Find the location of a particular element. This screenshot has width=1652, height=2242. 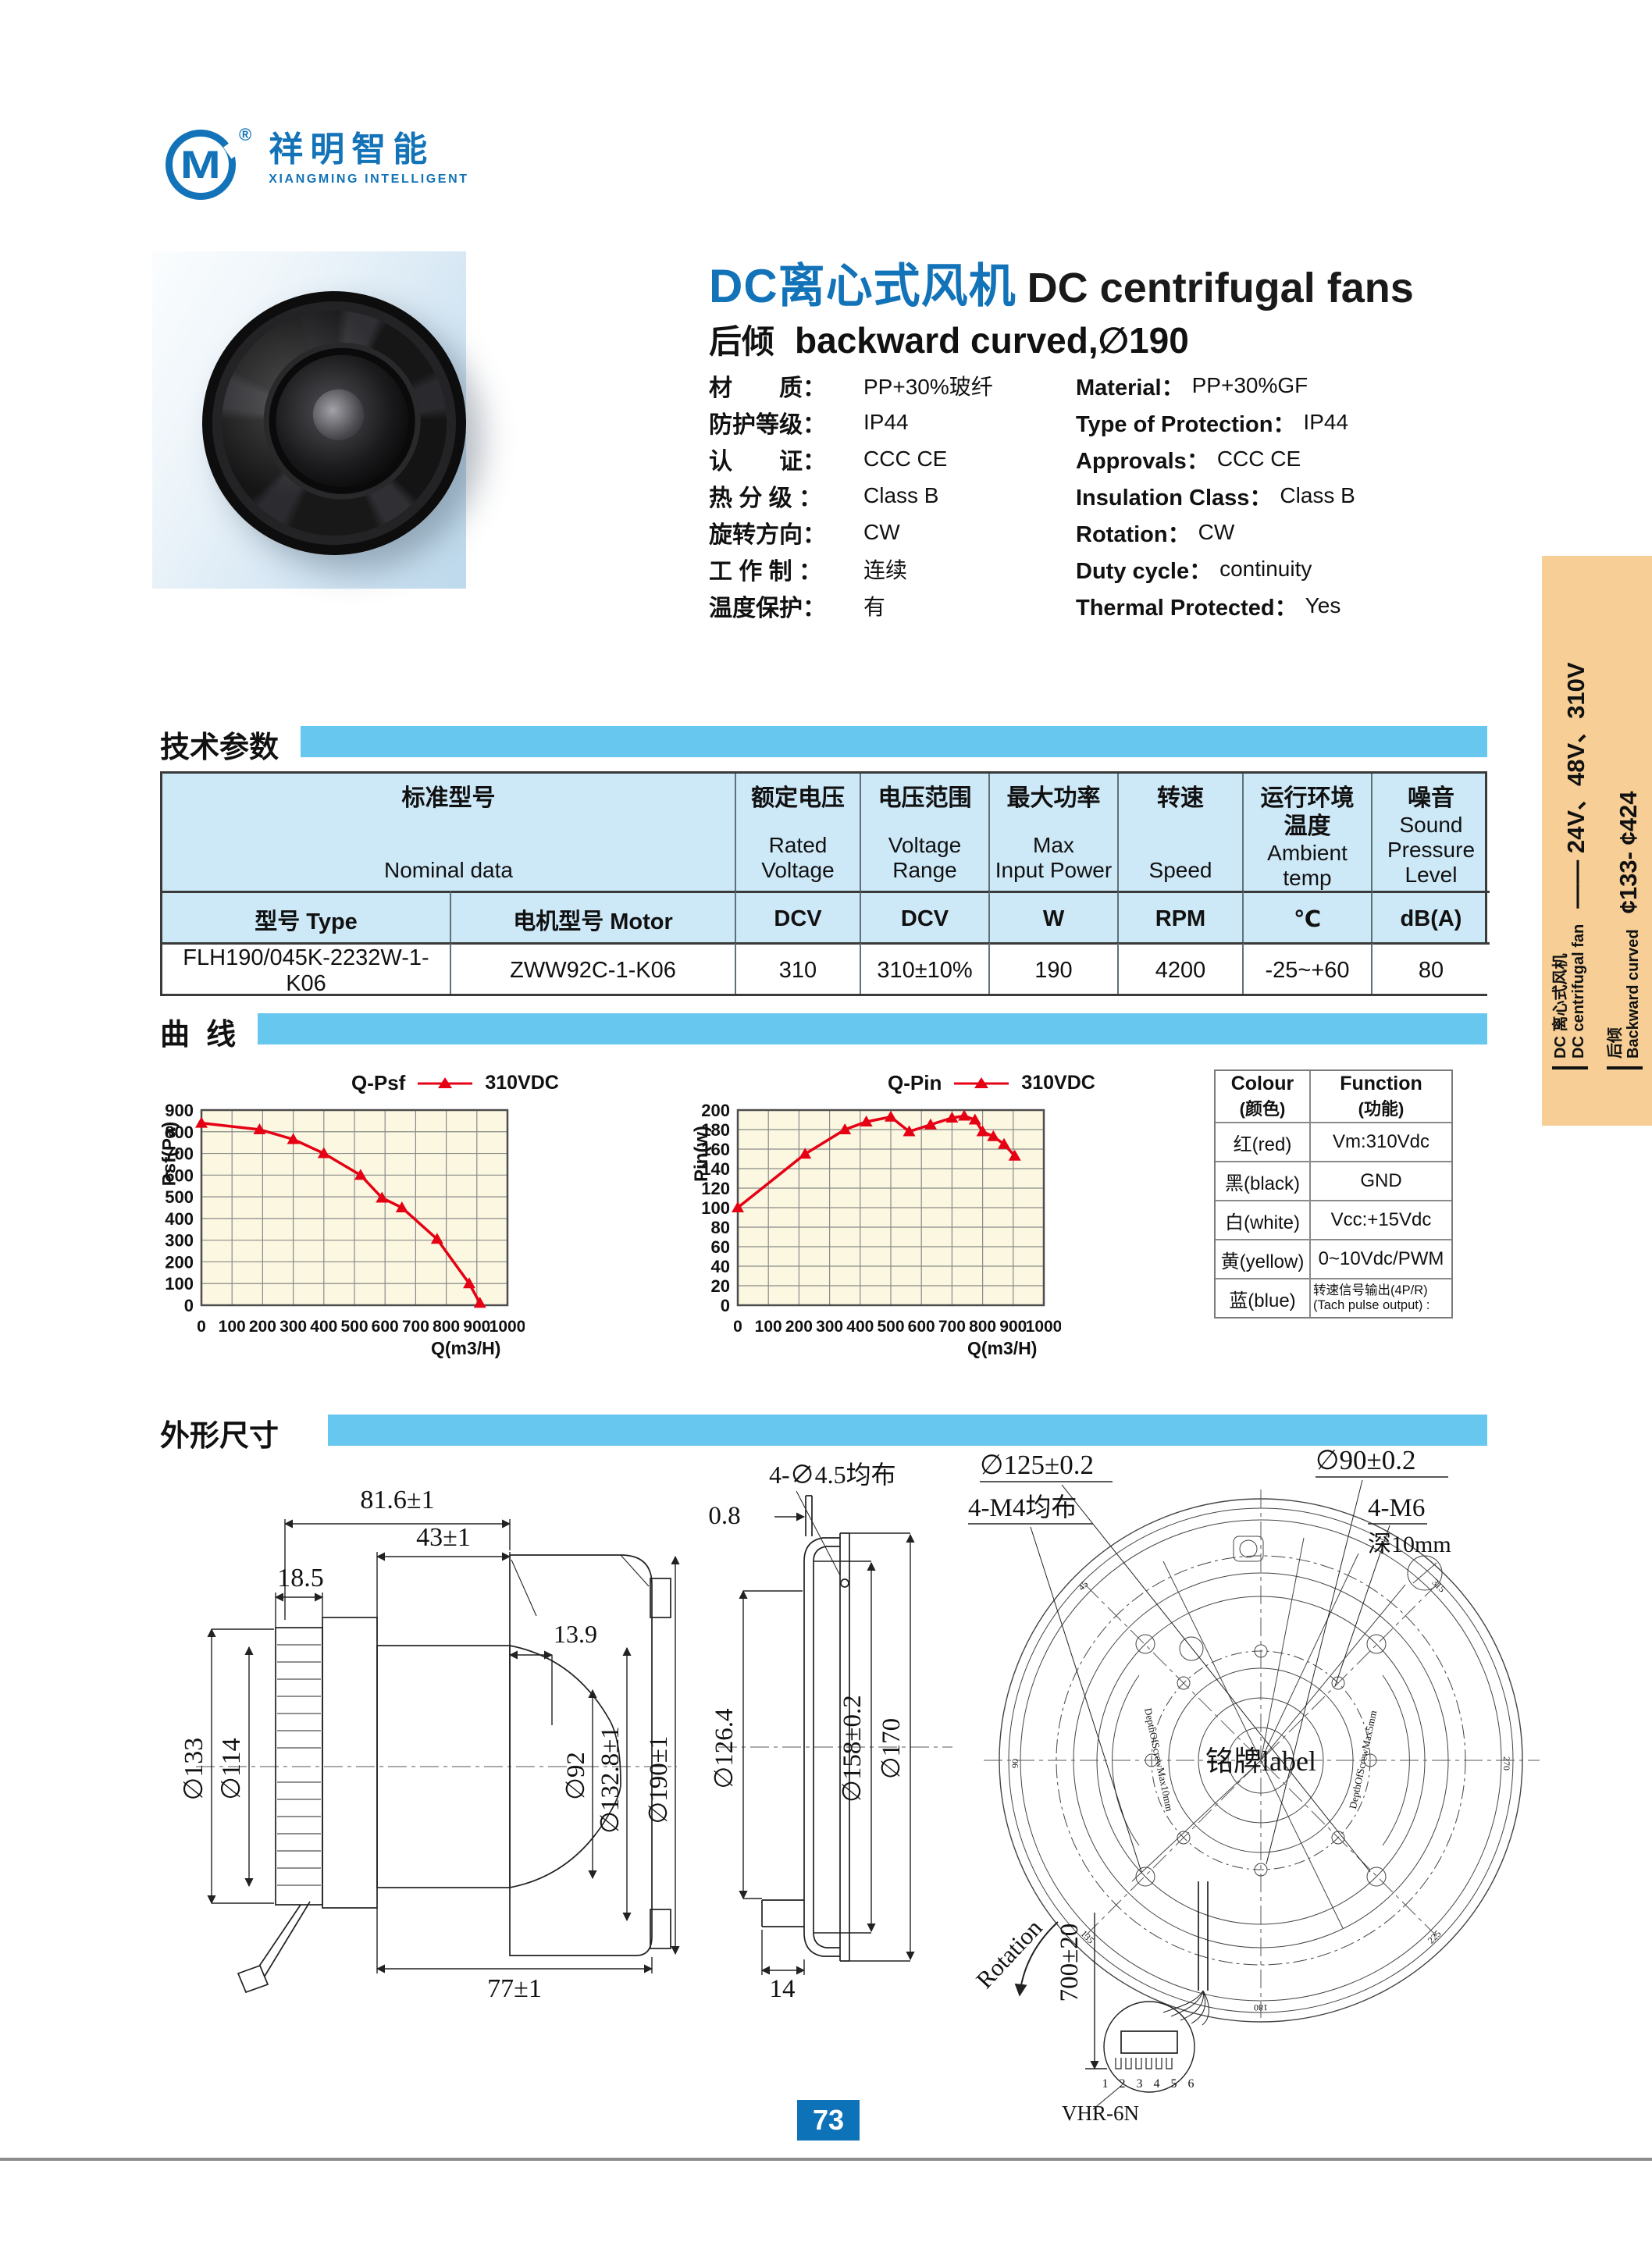

dim-label: 77±1 is located at coordinates (514, 1988).